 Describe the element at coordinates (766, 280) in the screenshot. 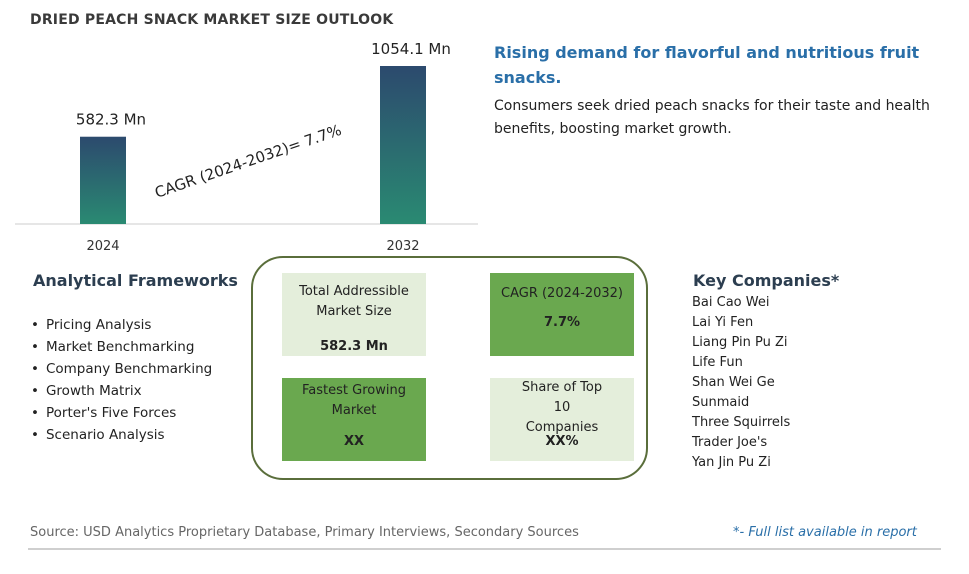

I see `key-companies-title: Key Companies*` at that location.